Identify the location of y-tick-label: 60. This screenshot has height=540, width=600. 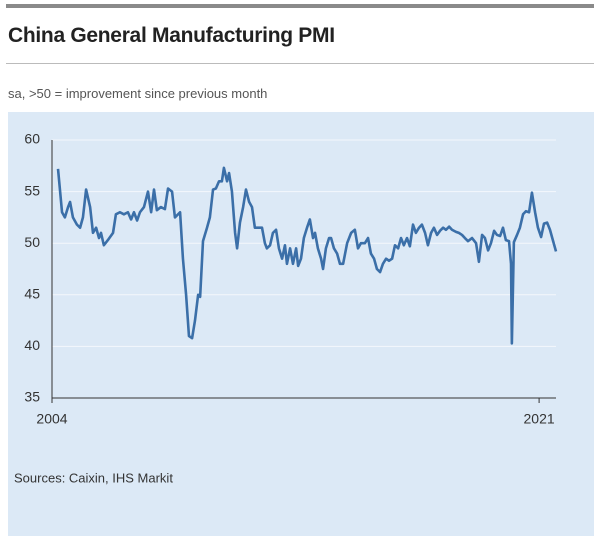
(32, 139).